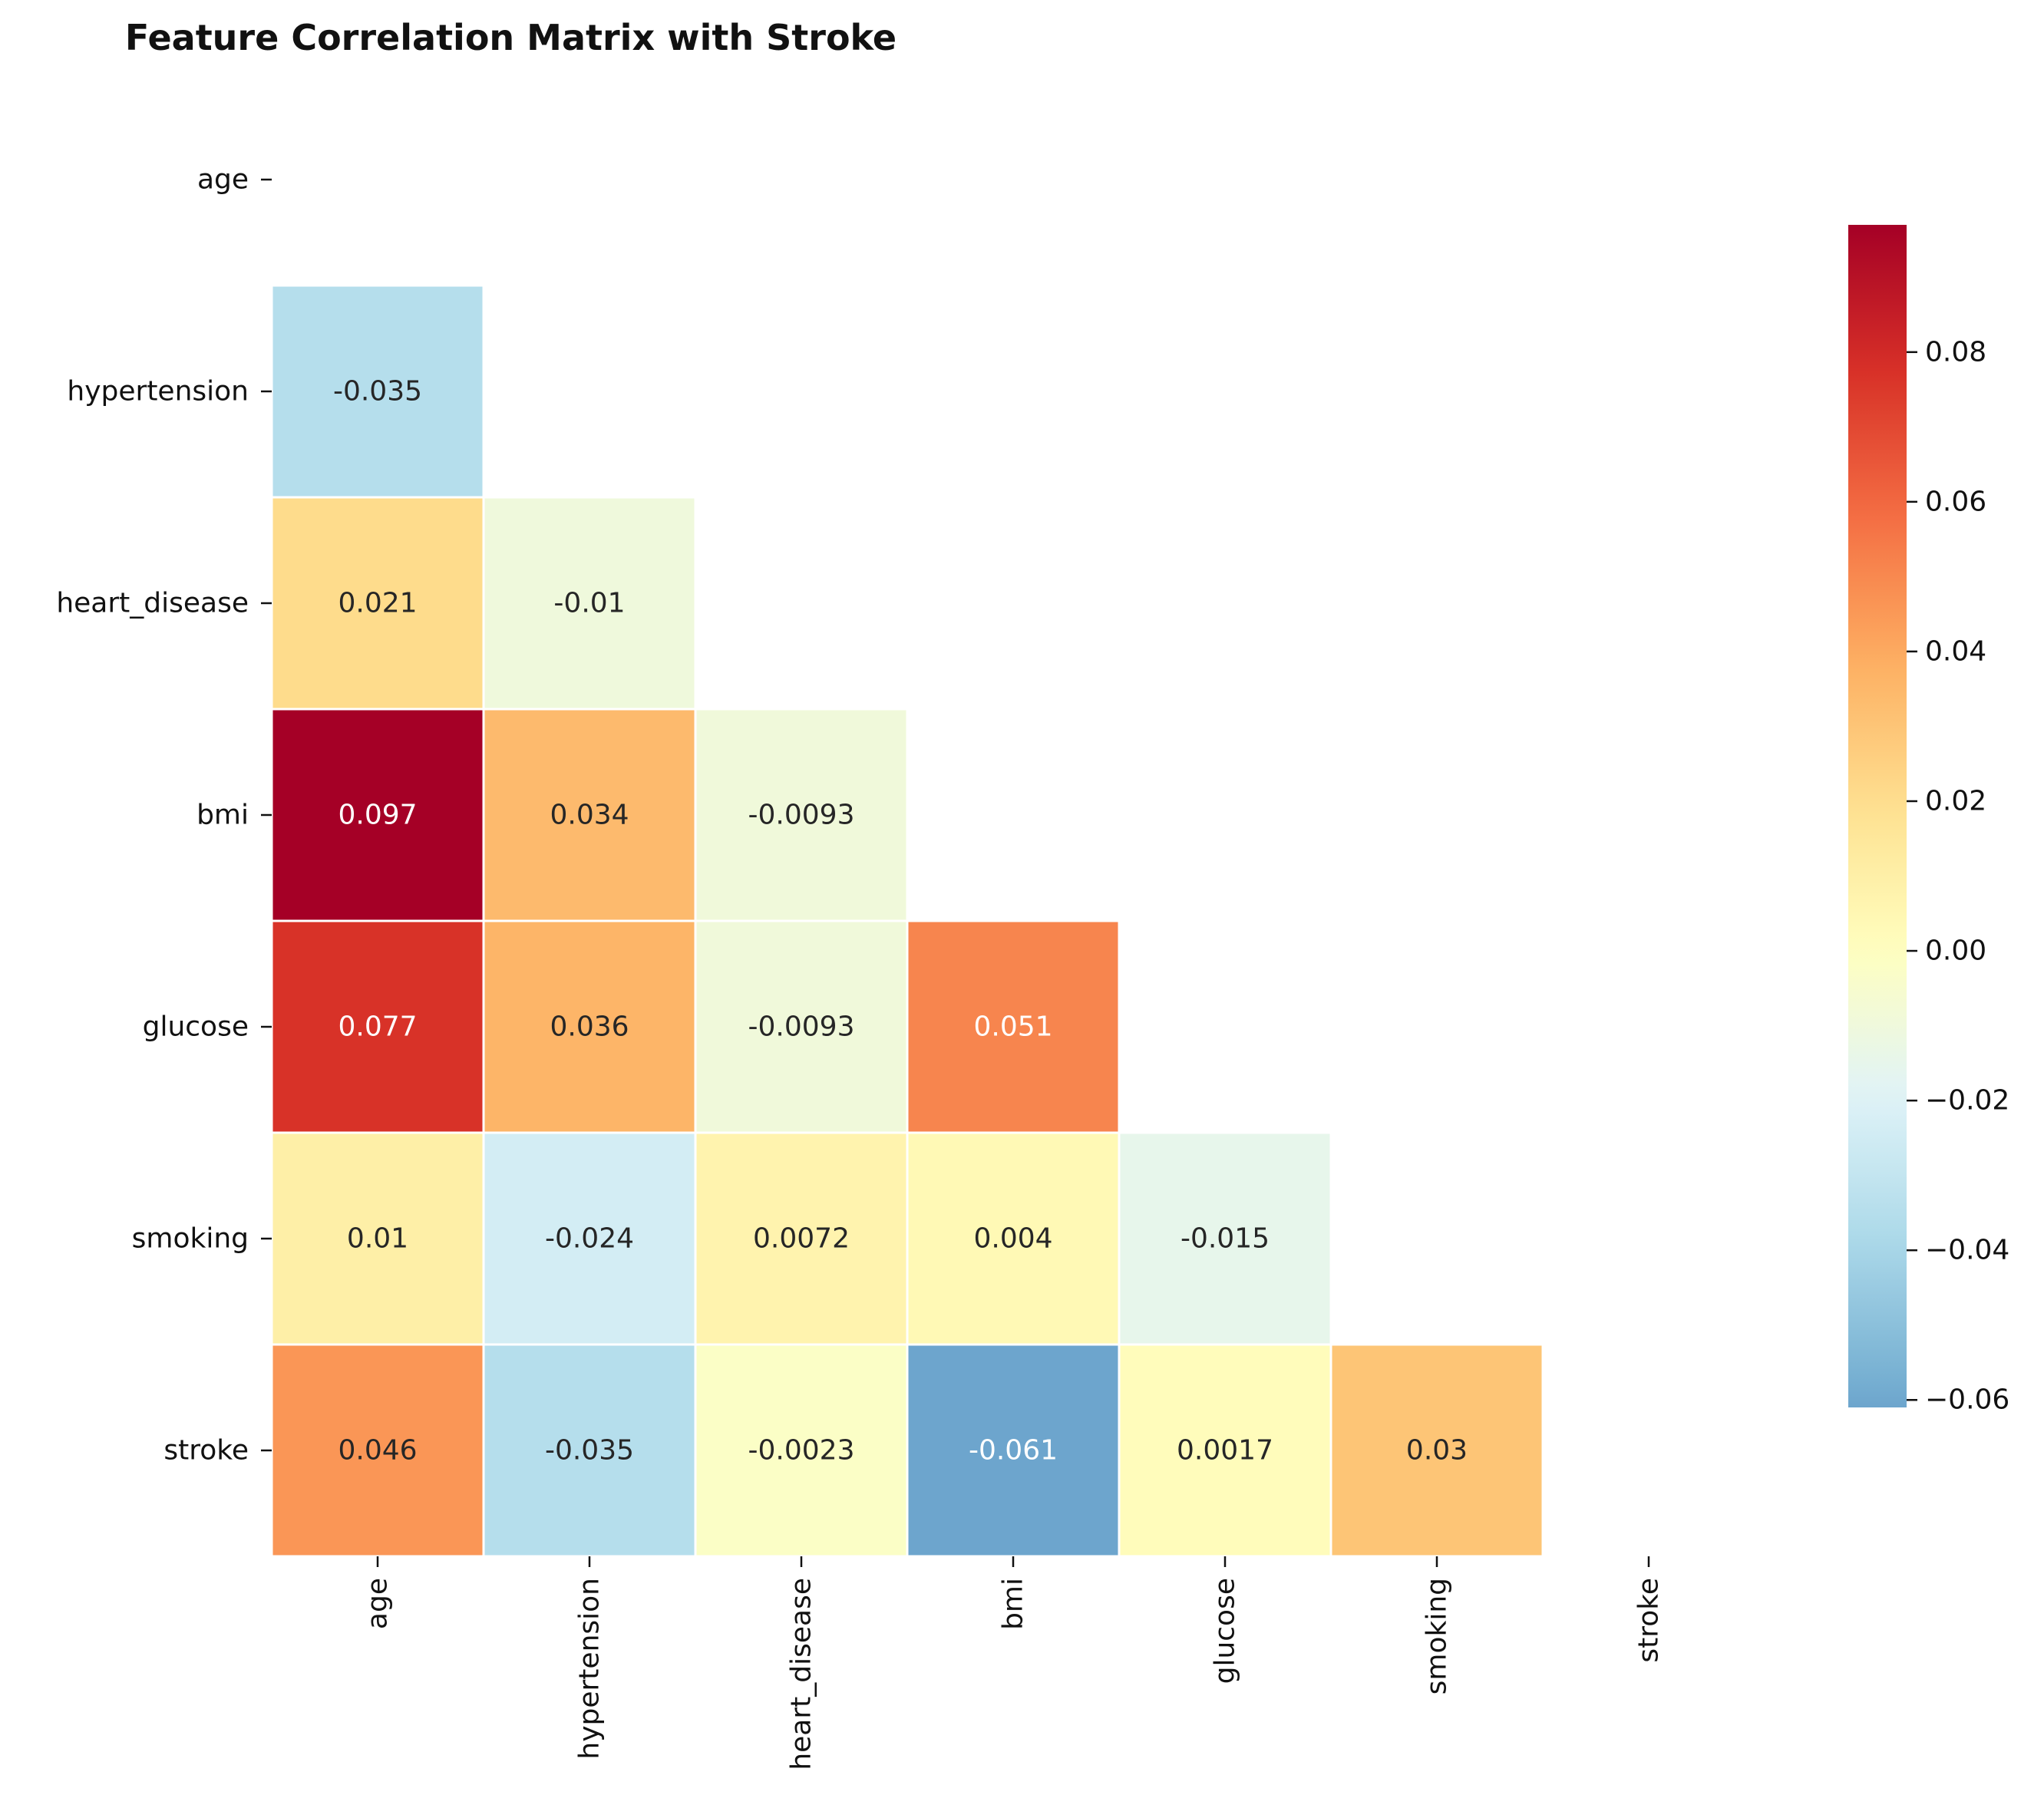  I want to click on heatmap-cell-stroke-smoking, so click(1436, 1450).